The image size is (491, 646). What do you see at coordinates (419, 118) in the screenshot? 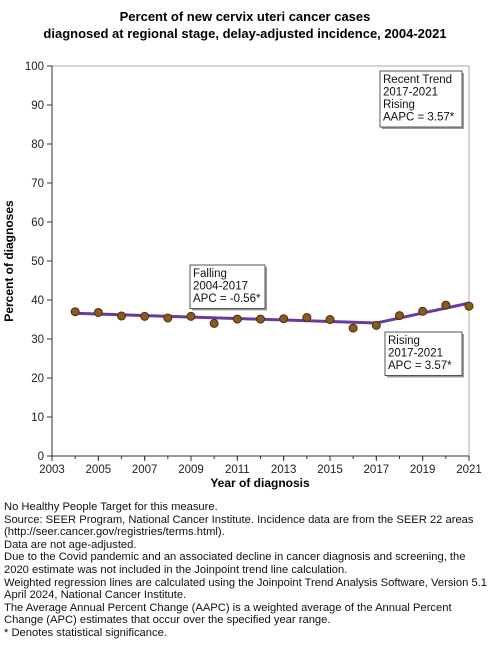
I see `annotation-line: AAPC = 3.57*` at bounding box center [419, 118].